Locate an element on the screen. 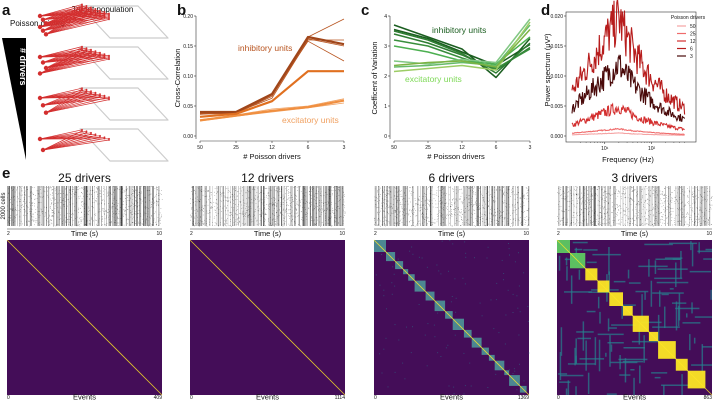  x-tick-label: 10² is located at coordinates (652, 149).